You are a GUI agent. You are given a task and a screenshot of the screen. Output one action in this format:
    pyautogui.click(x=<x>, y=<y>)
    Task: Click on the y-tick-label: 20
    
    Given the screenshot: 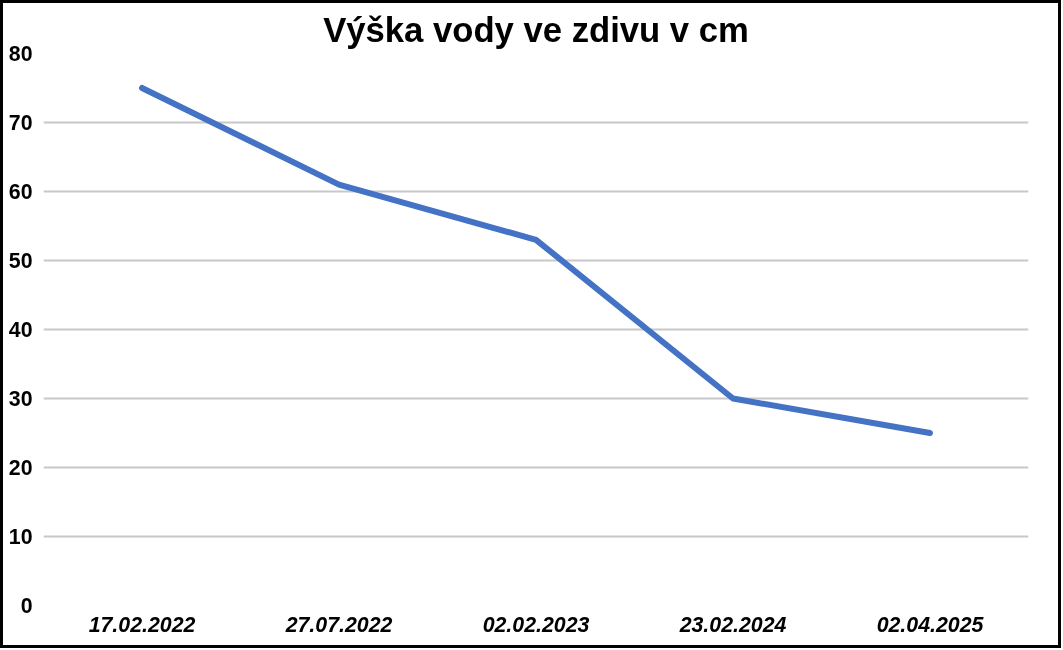 What is the action you would take?
    pyautogui.click(x=20, y=468)
    